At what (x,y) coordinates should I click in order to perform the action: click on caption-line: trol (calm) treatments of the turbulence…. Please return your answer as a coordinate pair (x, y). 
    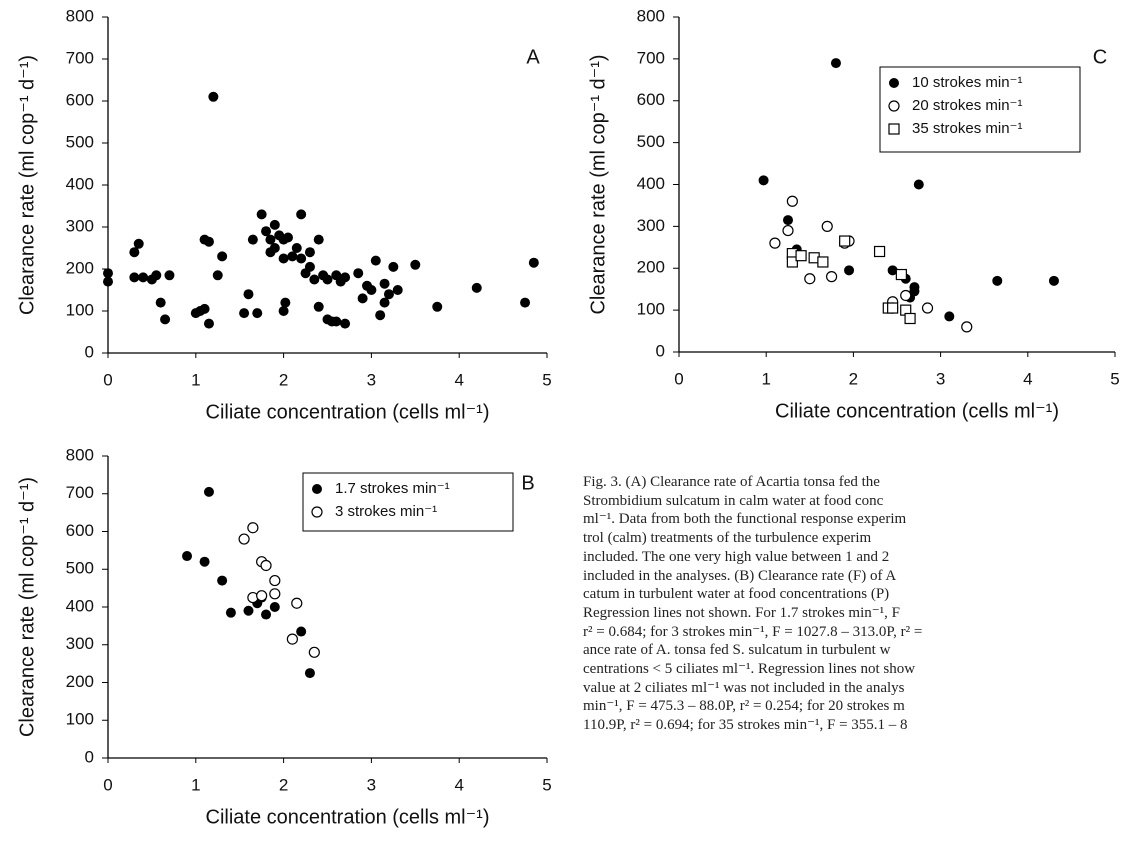
    Looking at the image, I should click on (727, 538).